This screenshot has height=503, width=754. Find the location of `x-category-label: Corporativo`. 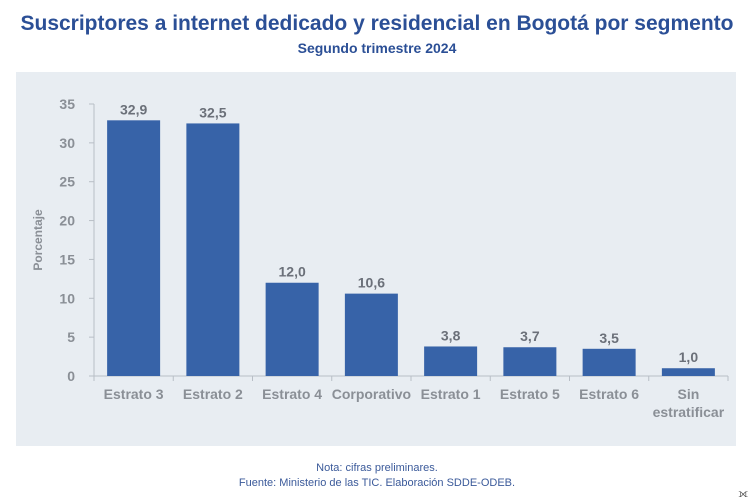

x-category-label: Corporativo is located at coordinates (371, 394).